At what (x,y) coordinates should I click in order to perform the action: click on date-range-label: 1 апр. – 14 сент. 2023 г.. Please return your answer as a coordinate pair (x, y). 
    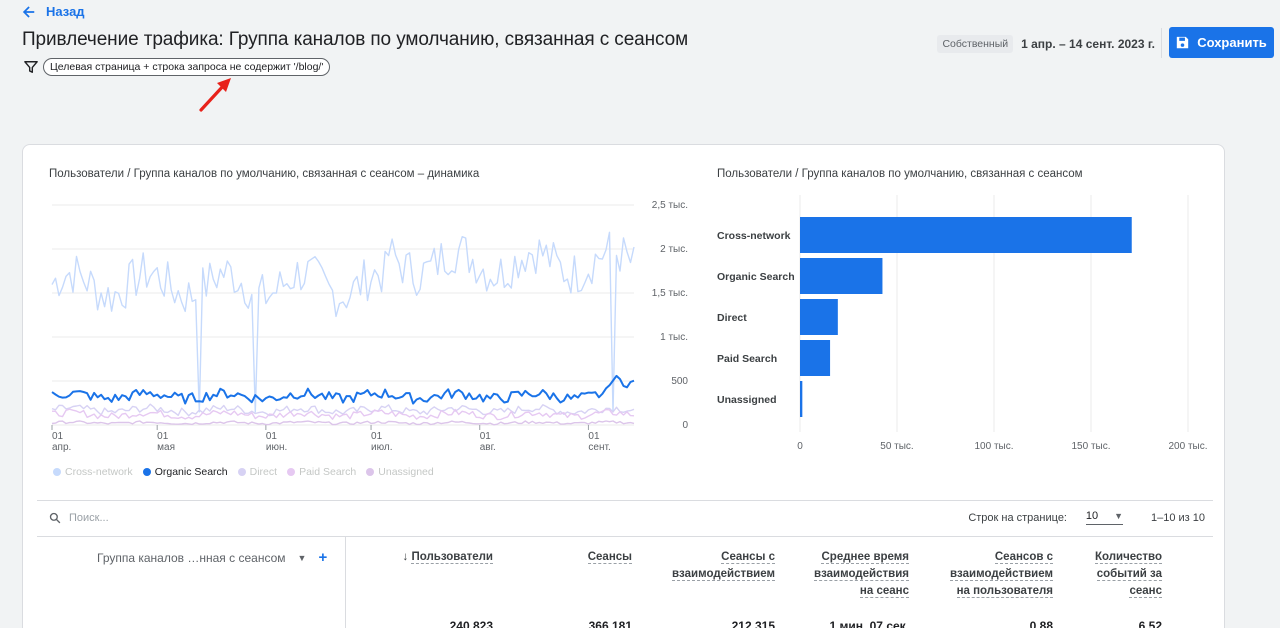
    Looking at the image, I should click on (1088, 44).